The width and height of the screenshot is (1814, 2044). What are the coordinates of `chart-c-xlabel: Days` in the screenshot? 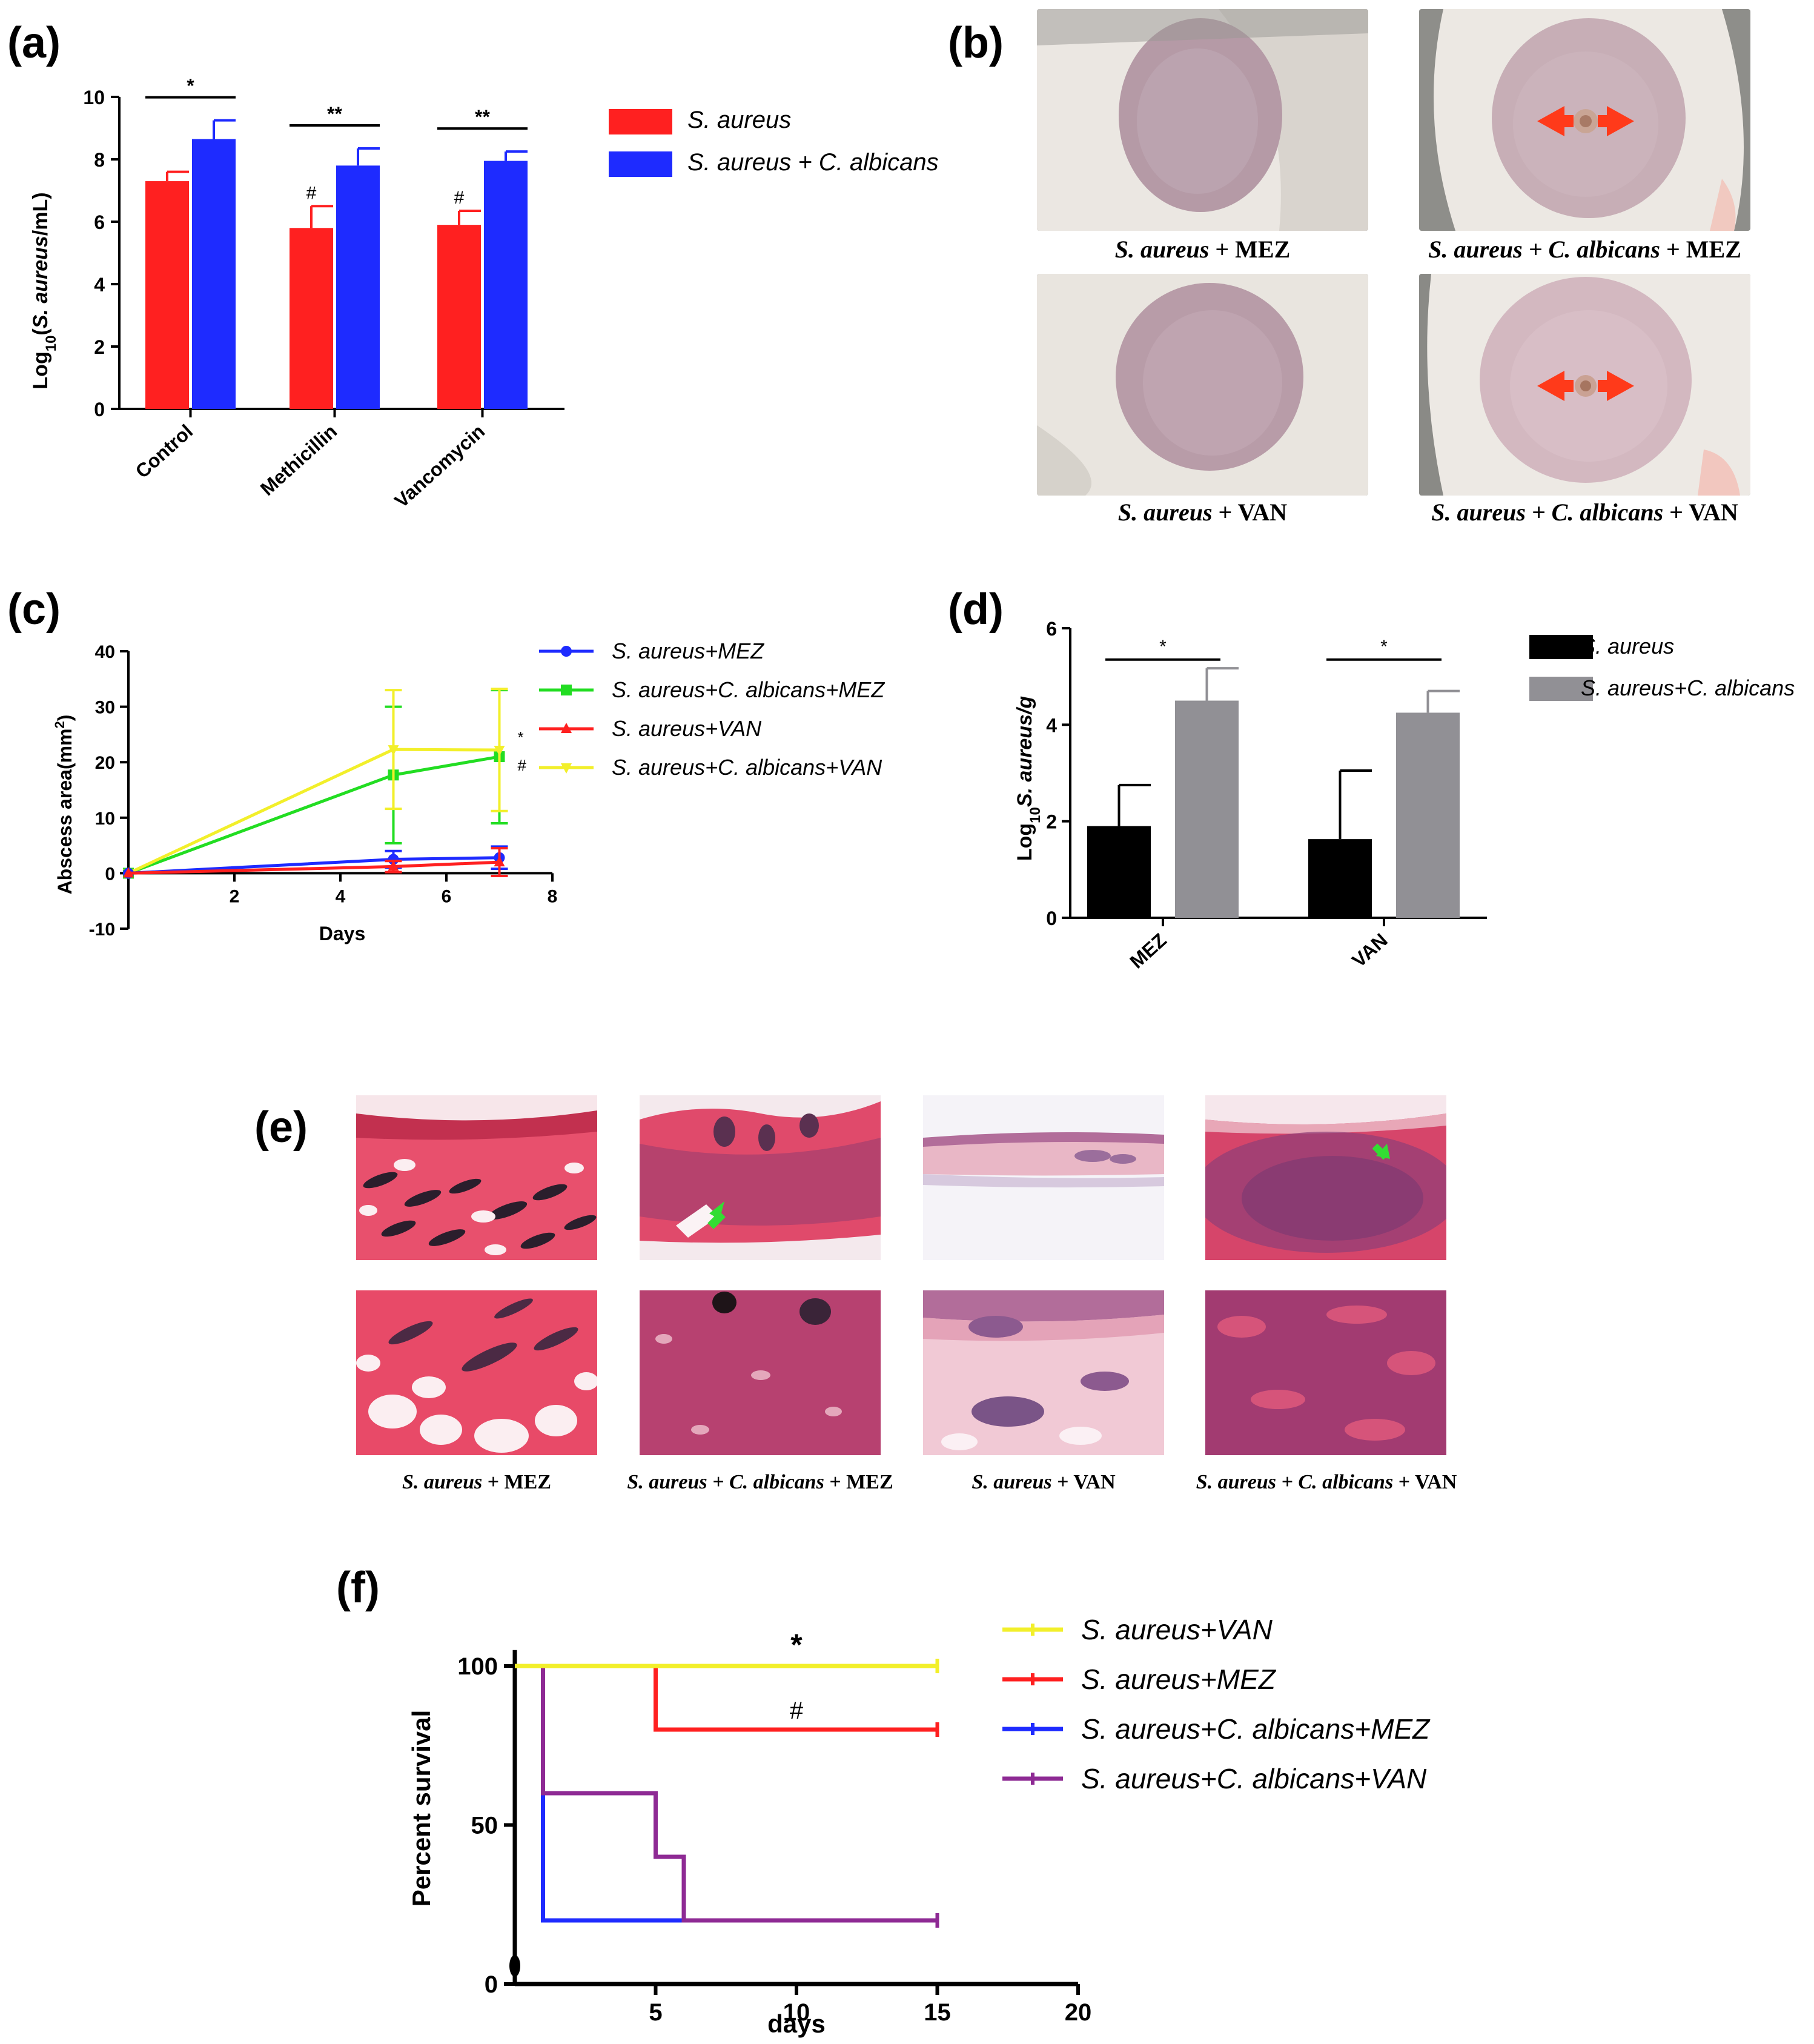 It's located at (342, 933).